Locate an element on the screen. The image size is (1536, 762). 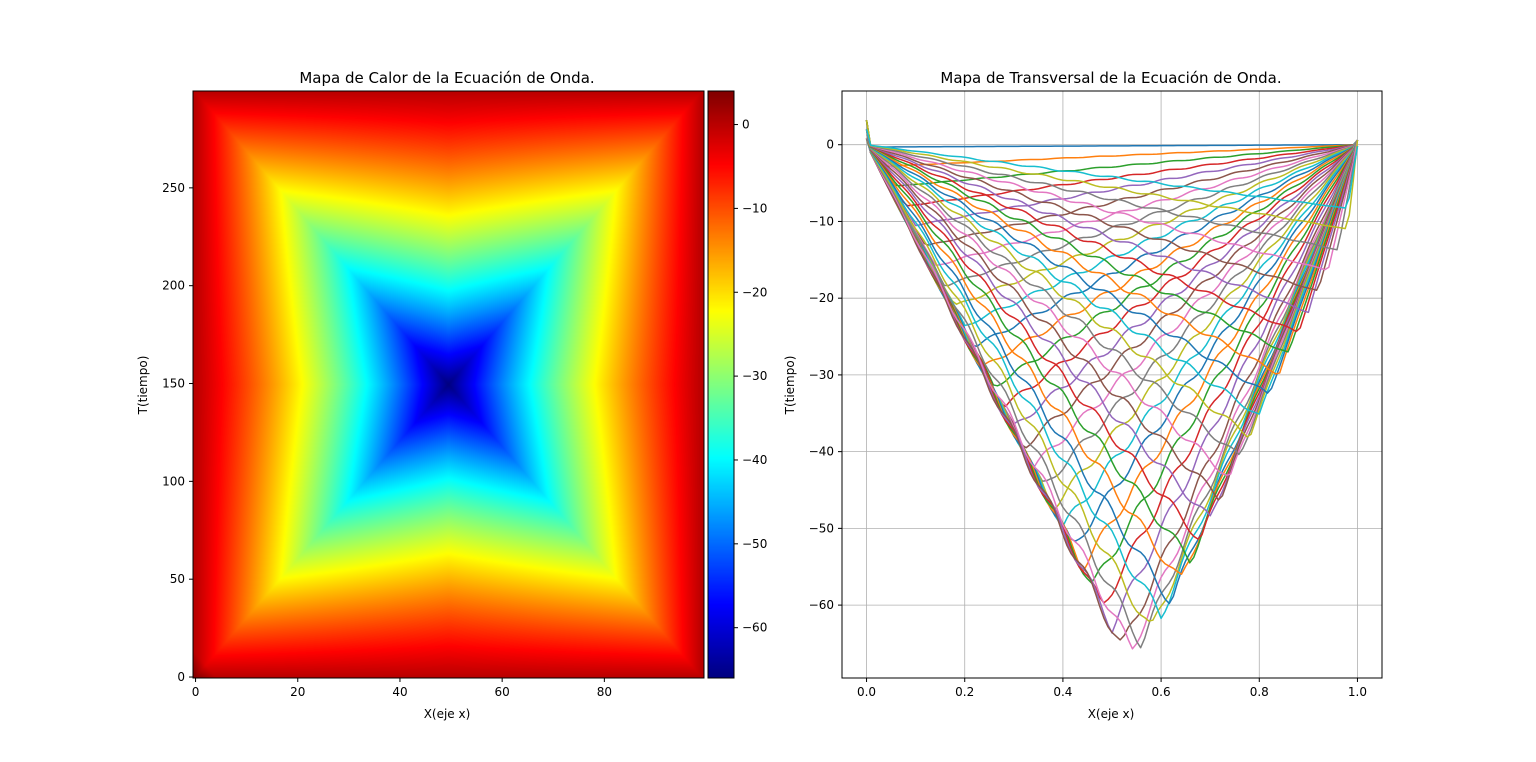
colorbar-tick-label: −60 is located at coordinates (754, 628).